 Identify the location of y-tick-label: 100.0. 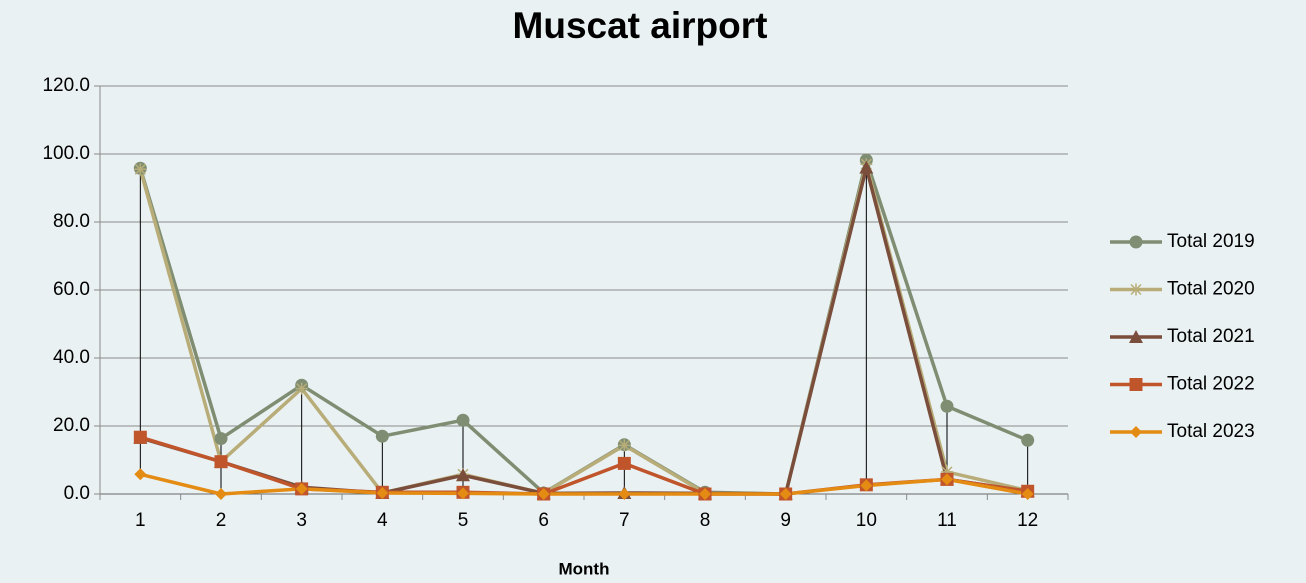
(66, 153).